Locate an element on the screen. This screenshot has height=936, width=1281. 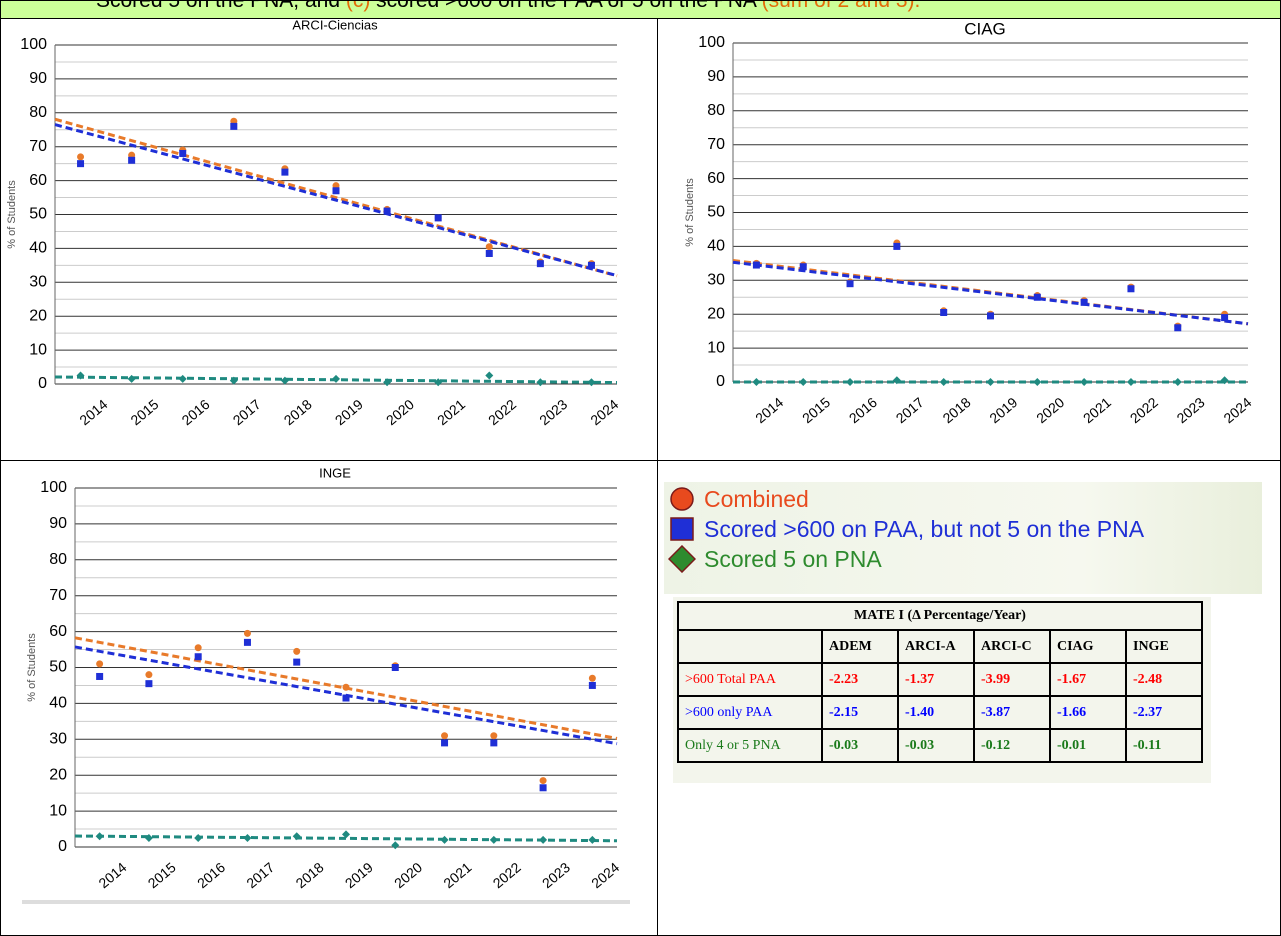
chart-title: ARCI-Ciencias is located at coordinates (335, 24).